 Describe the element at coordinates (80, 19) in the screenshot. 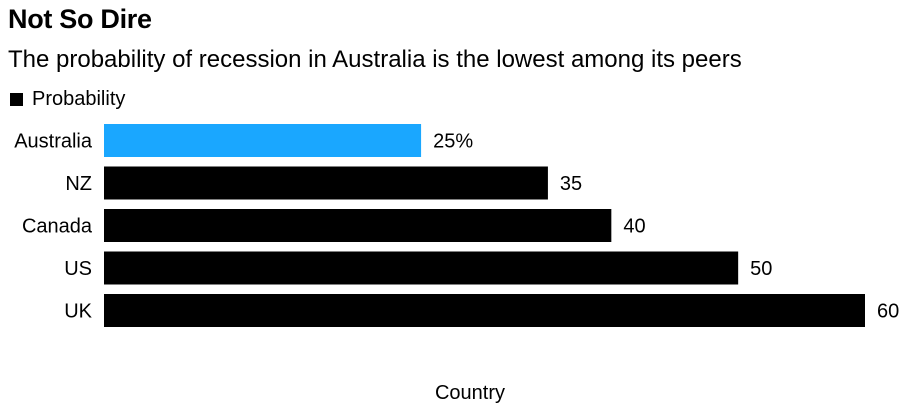

I see `chart-title: Not So Dire` at that location.